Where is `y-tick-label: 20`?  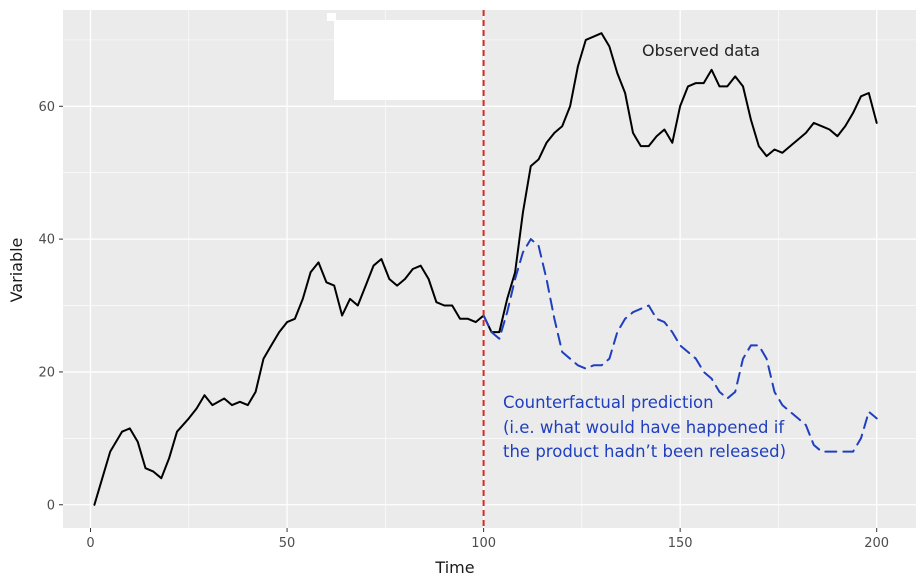
y-tick-label: 20 is located at coordinates (46, 372).